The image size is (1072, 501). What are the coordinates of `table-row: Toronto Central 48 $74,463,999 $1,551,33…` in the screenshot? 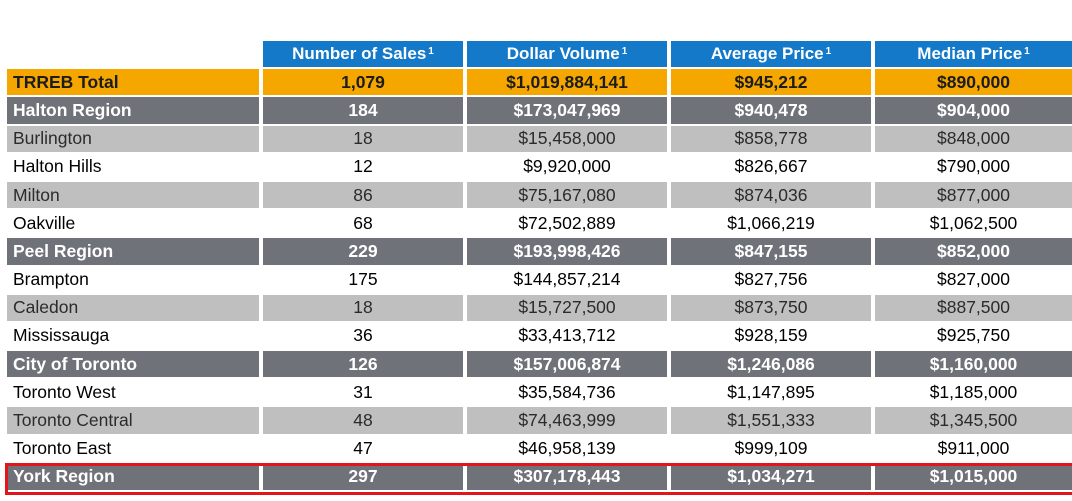 It's located at (539, 421).